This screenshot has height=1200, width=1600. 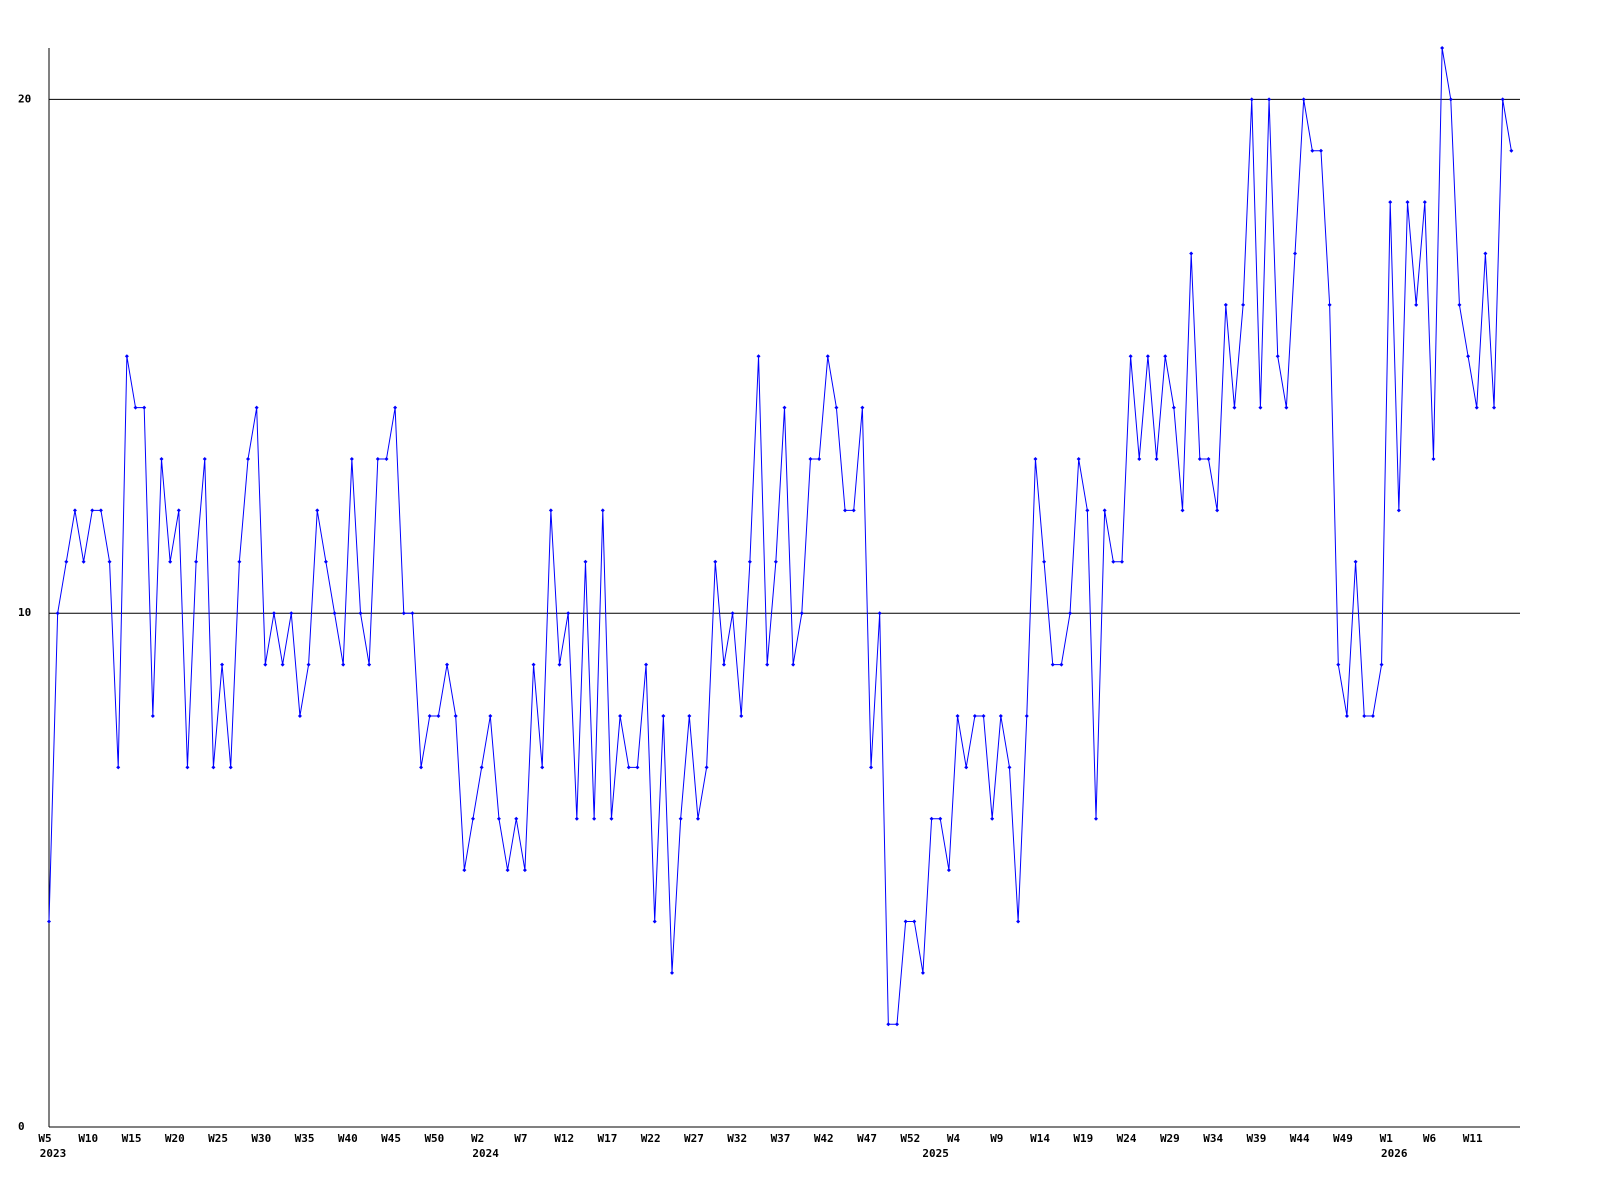 What do you see at coordinates (867, 1138) in the screenshot?
I see `x-tick-label: W47` at bounding box center [867, 1138].